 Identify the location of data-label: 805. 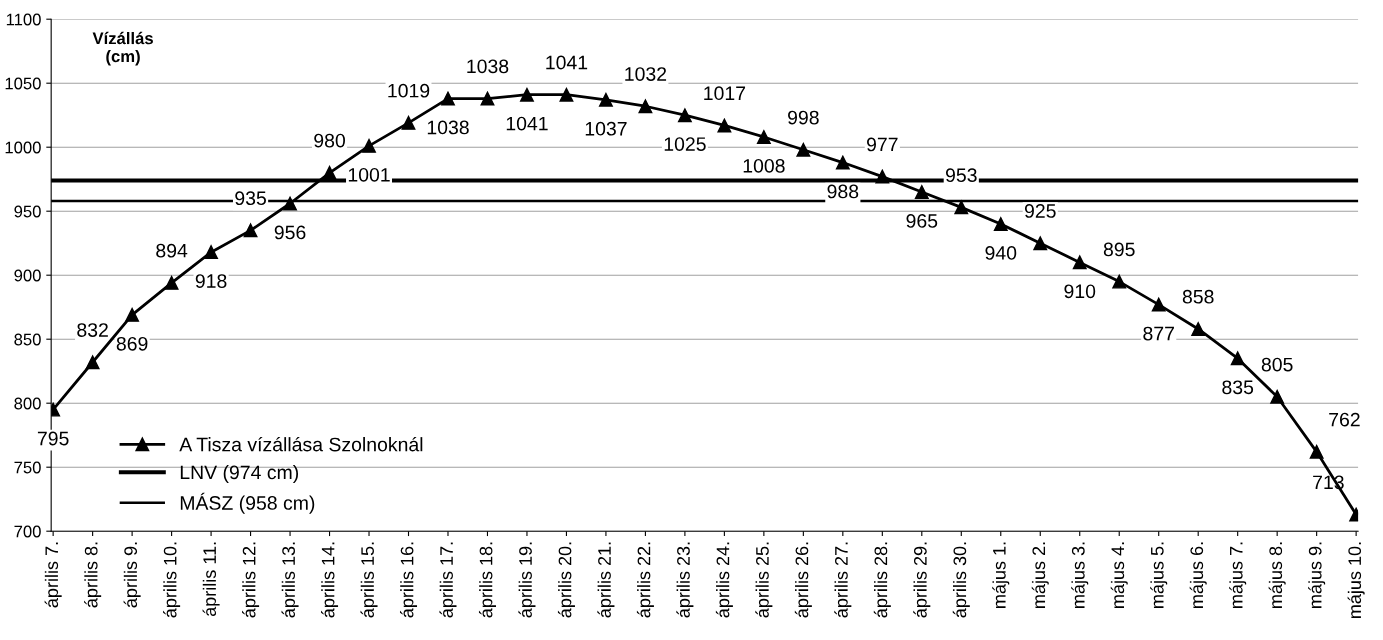
(1277, 364).